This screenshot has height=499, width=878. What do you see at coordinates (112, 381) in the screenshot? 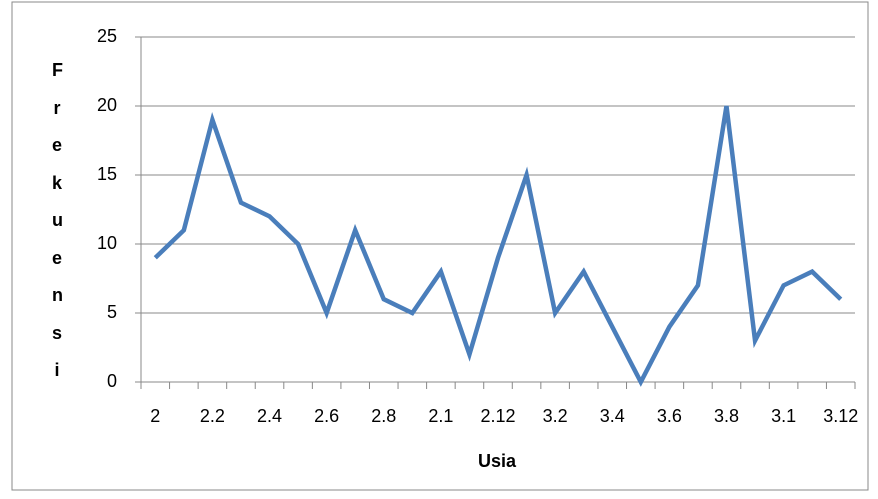
I see `y-tick-label: 0` at bounding box center [112, 381].